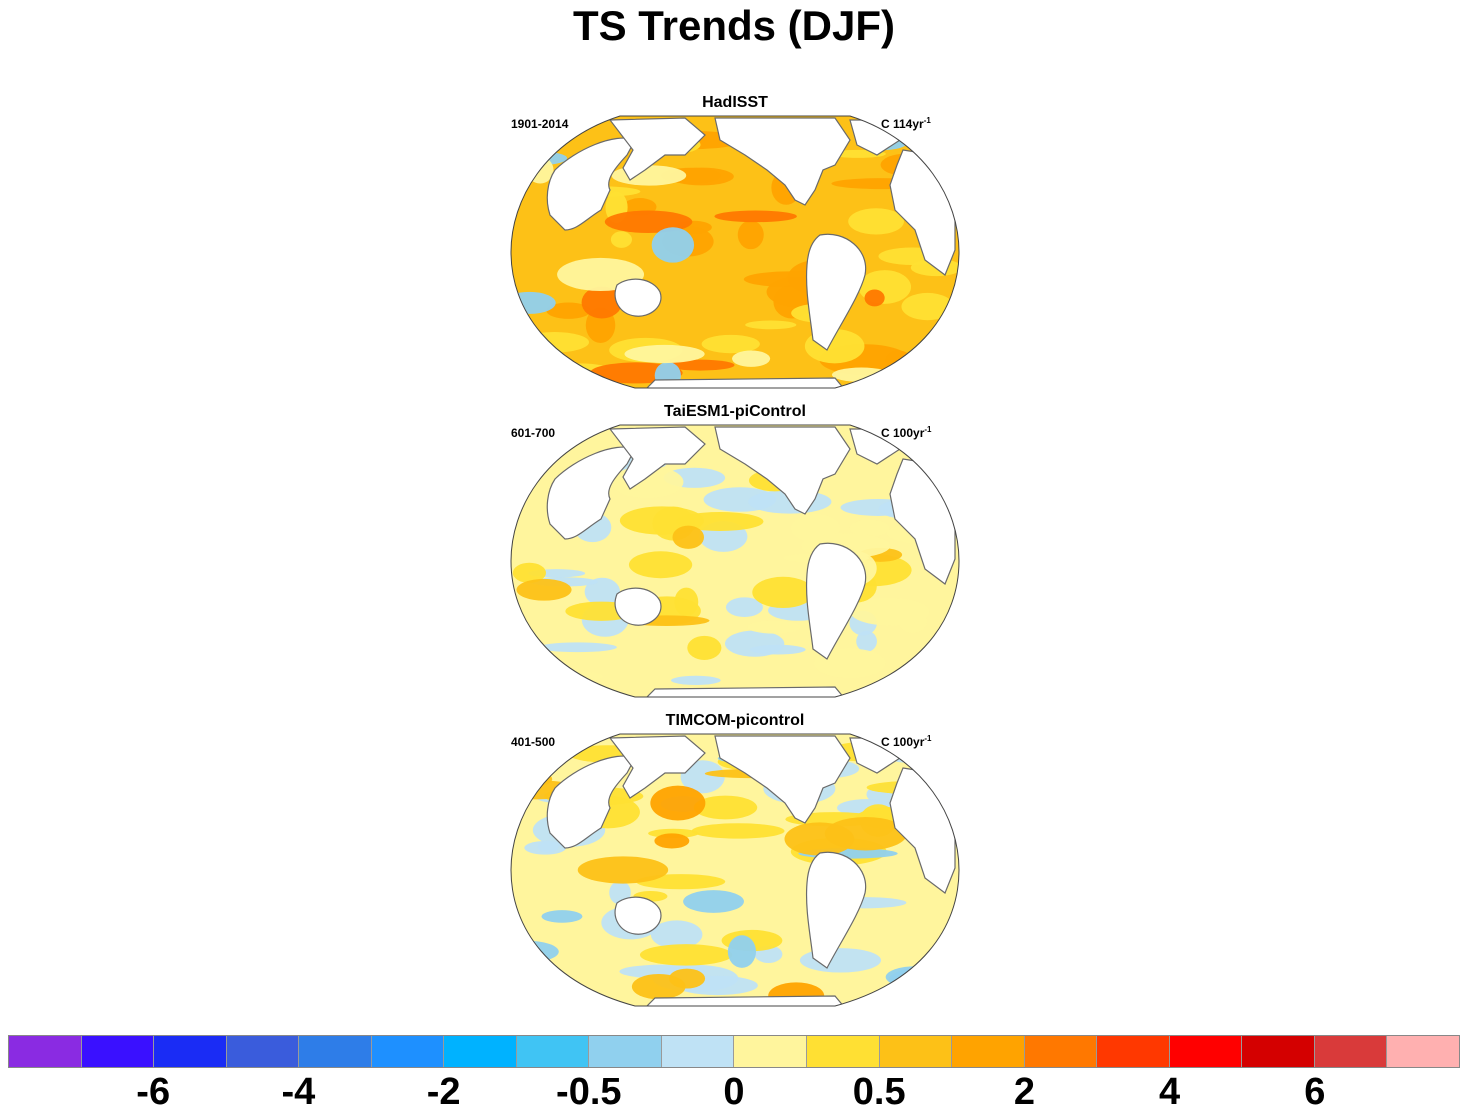 Image resolution: width=1468 pixels, height=1117 pixels. Describe the element at coordinates (879, 1092) in the screenshot. I see `colorbar-tick-label: 0.5` at that location.